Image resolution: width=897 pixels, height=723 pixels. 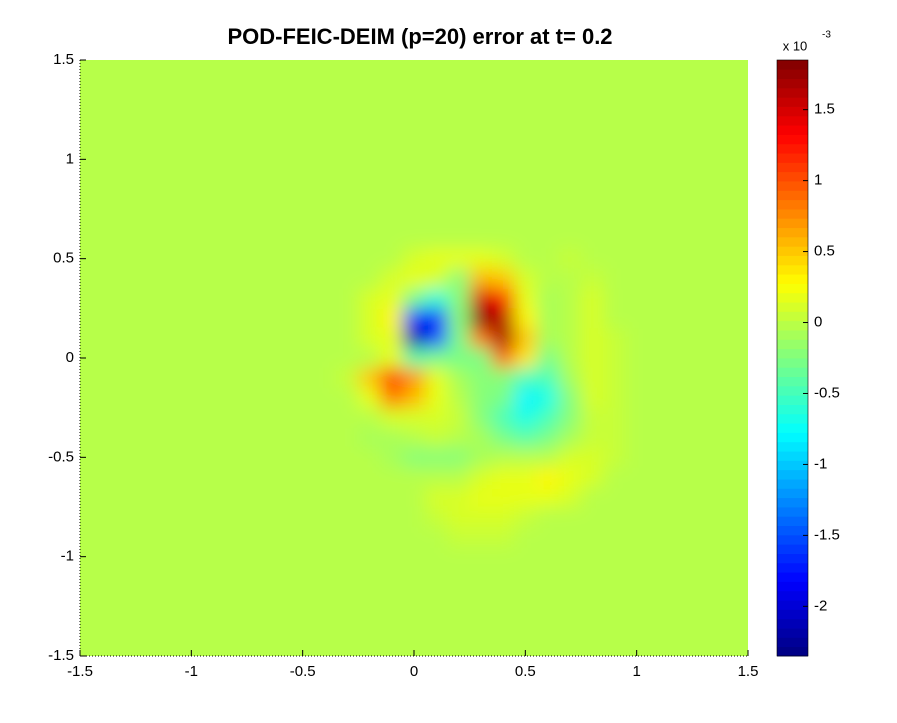 I want to click on x-tick-label: -1.5, so click(x=80, y=671).